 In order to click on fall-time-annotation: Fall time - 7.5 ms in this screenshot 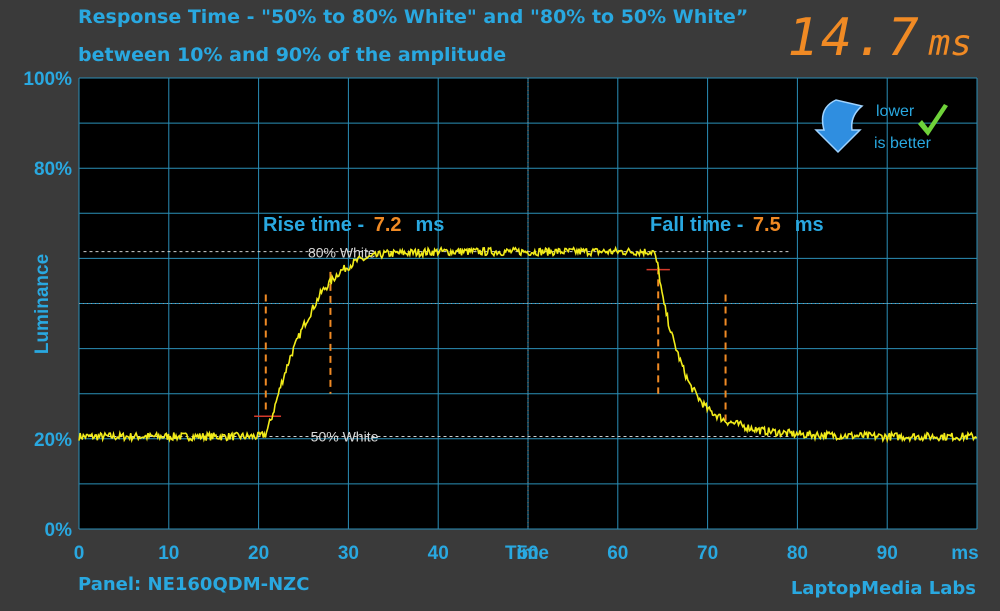, I will do `click(737, 225)`.